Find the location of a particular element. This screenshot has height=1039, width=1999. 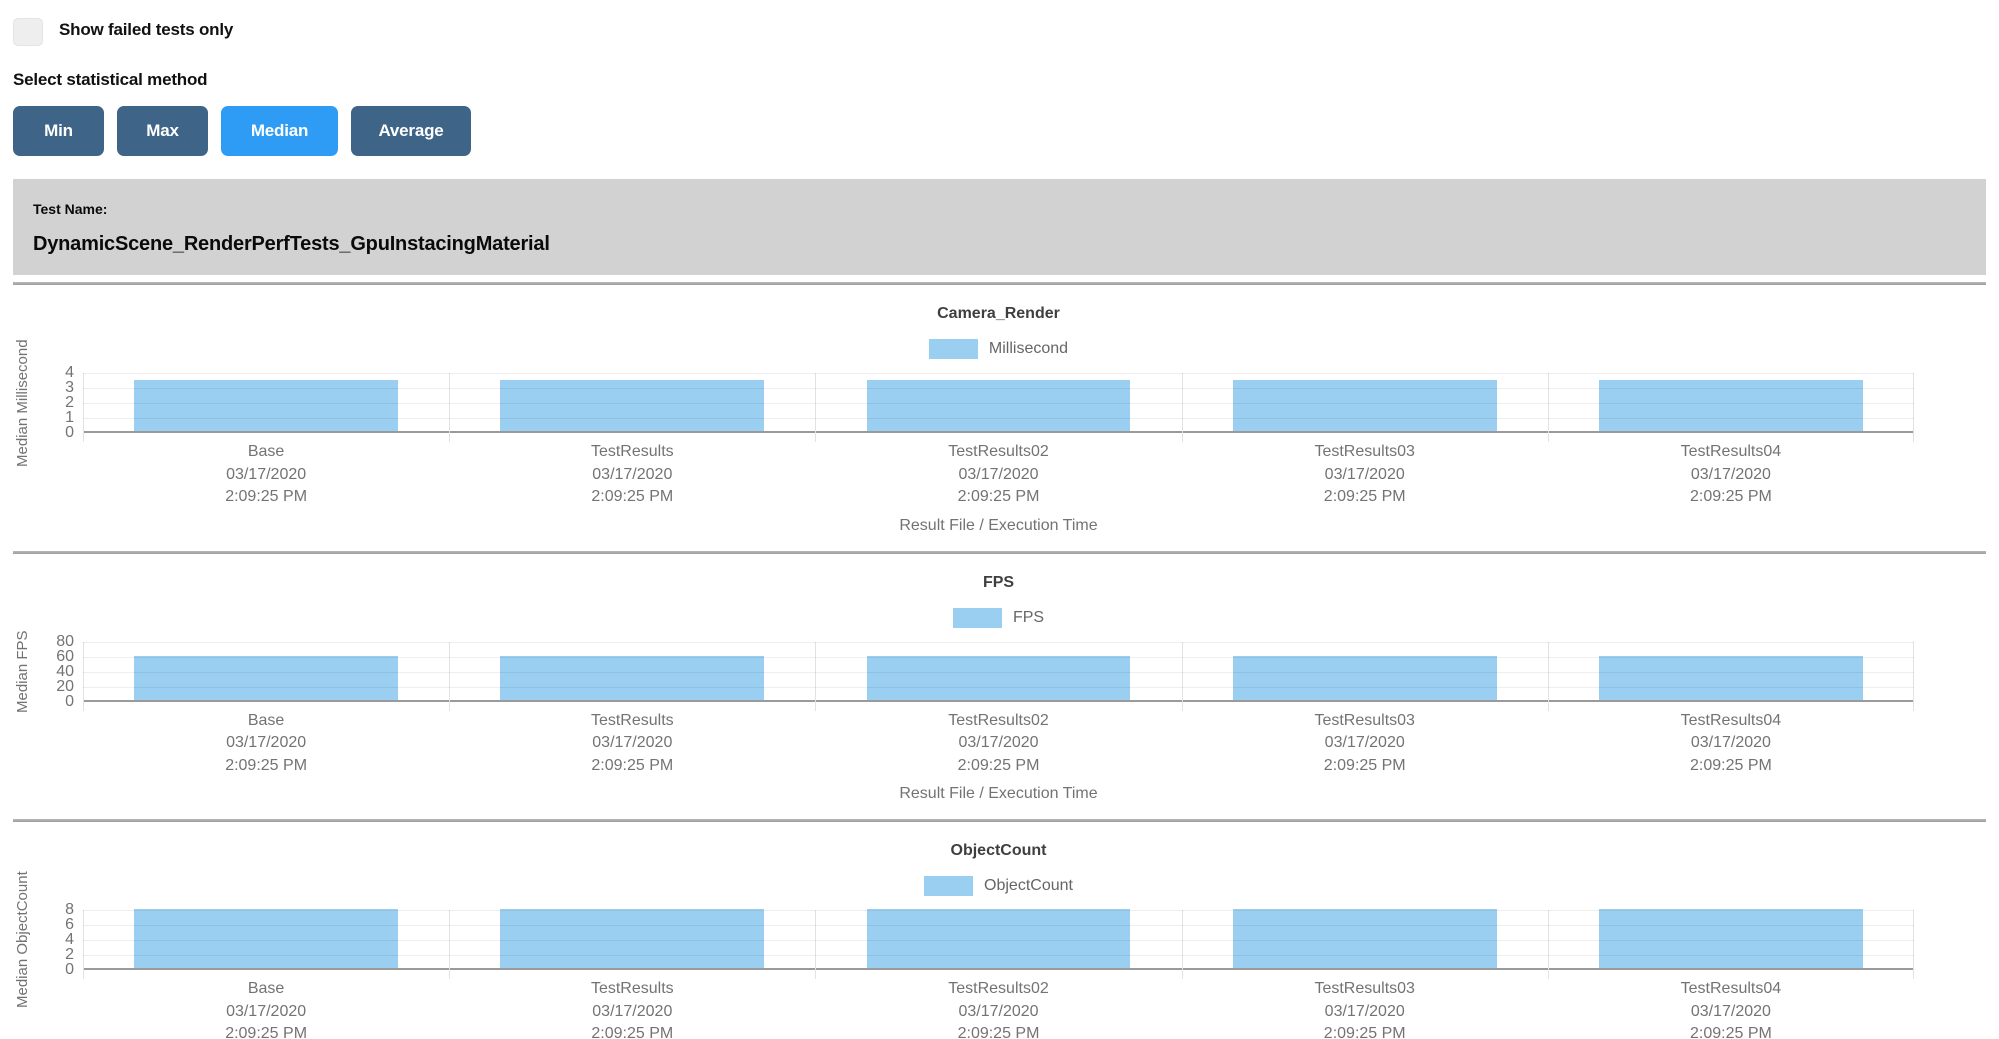

show-failed-label: Show failed tests only is located at coordinates (146, 29).